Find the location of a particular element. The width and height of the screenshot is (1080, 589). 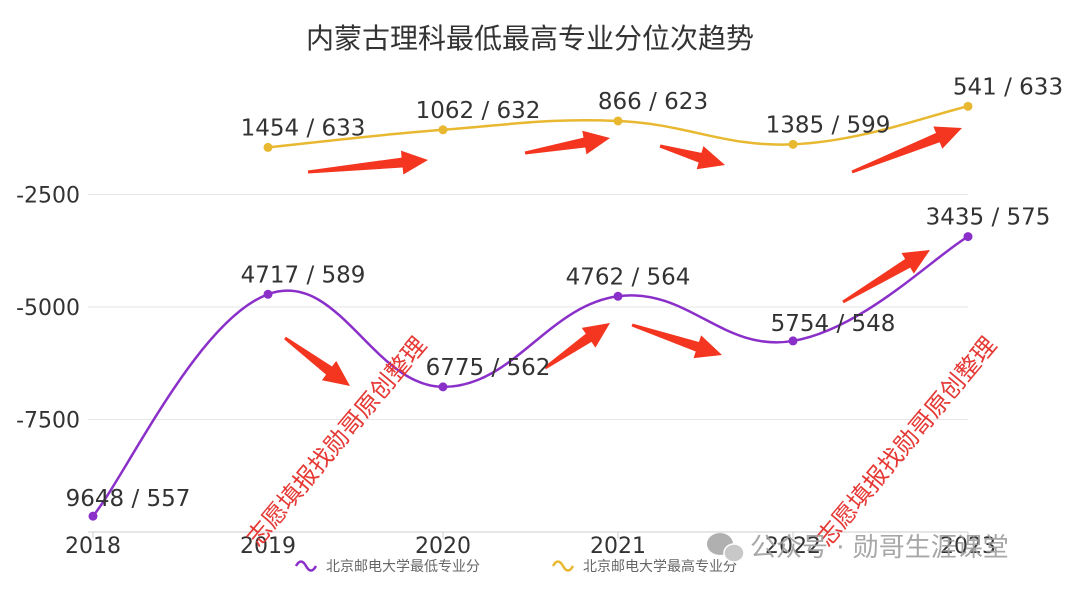

chart-title: 内蒙古理科最低最高专业分位次趋势 is located at coordinates (530, 38).